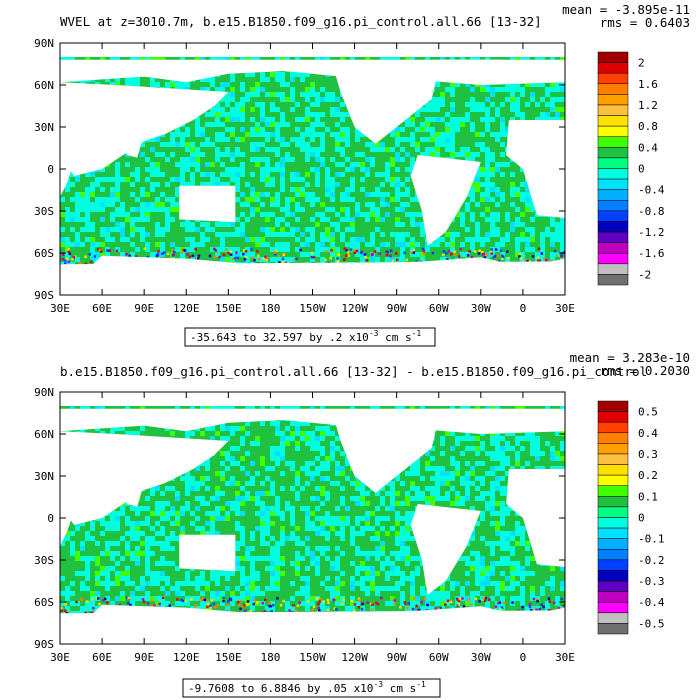 This screenshot has width=700, height=700. I want to click on x-tick-label: 120W, so click(354, 657).